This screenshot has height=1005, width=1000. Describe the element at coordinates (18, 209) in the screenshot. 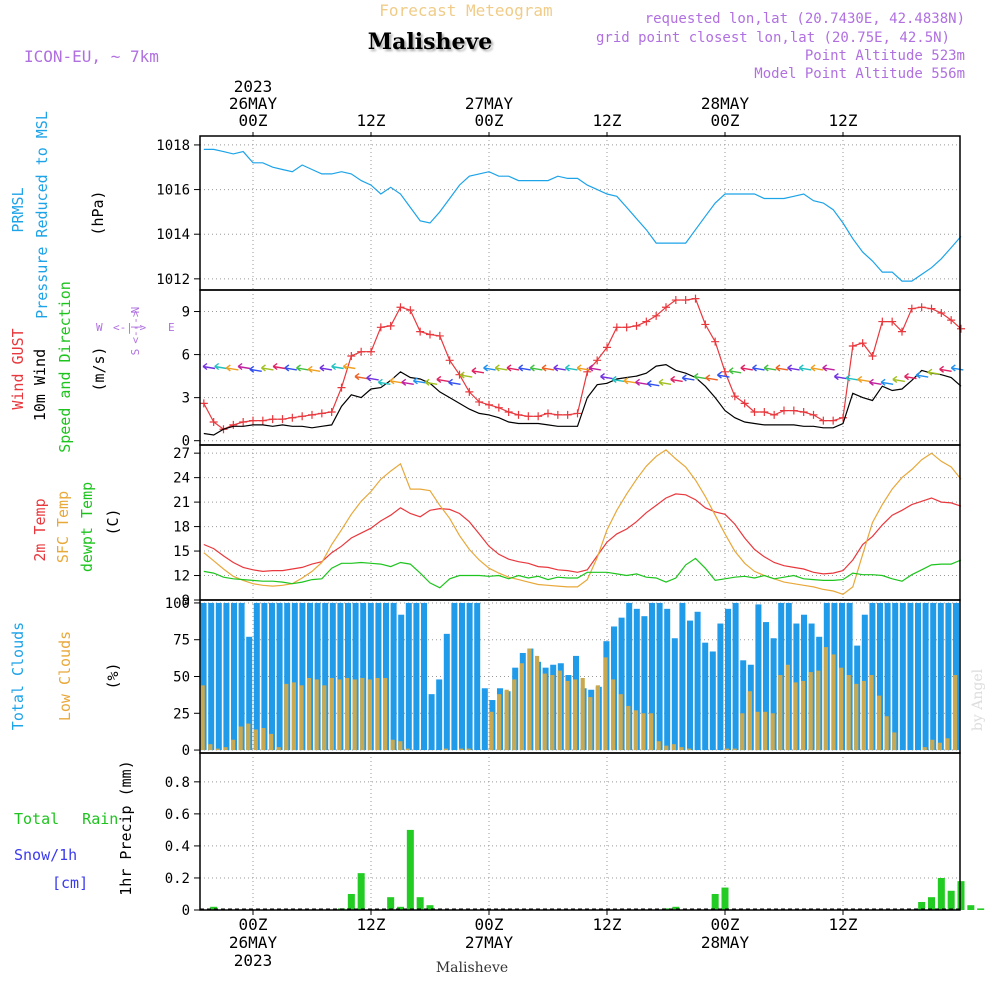

I see `pressure-label-name: PRMSL` at that location.